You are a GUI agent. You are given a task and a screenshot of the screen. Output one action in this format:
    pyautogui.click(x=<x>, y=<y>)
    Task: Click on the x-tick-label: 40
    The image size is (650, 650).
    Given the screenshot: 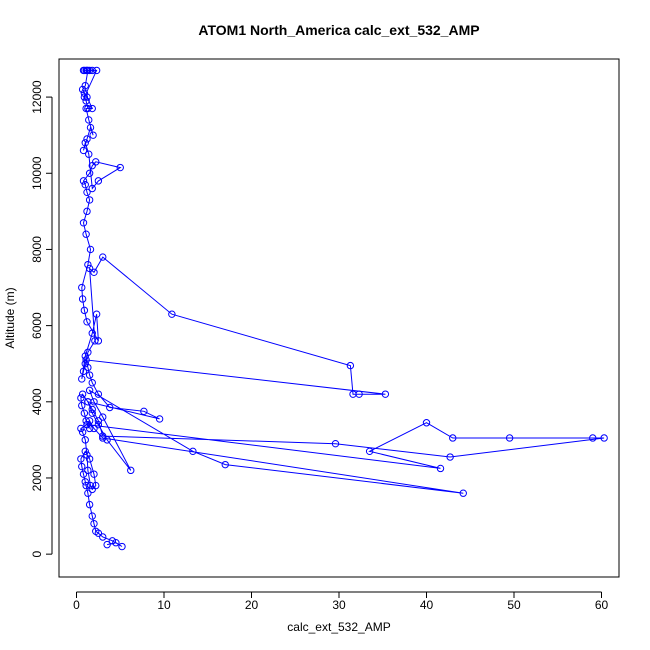 What is the action you would take?
    pyautogui.click(x=427, y=605)
    